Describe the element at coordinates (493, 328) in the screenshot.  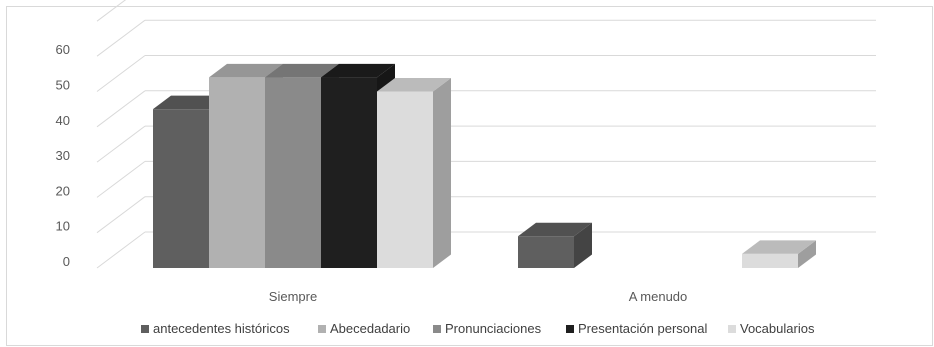
I see `legend-label: Pronunciaciones` at that location.